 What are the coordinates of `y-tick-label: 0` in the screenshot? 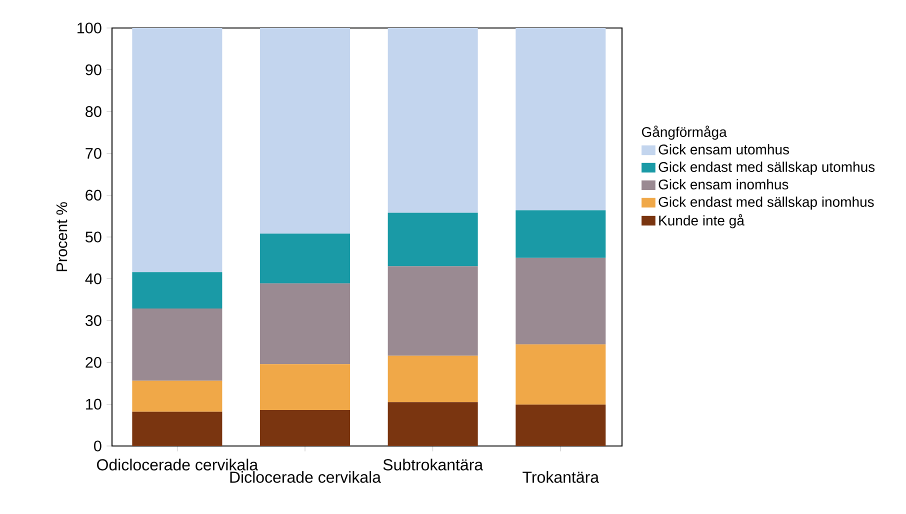 It's located at (98, 446).